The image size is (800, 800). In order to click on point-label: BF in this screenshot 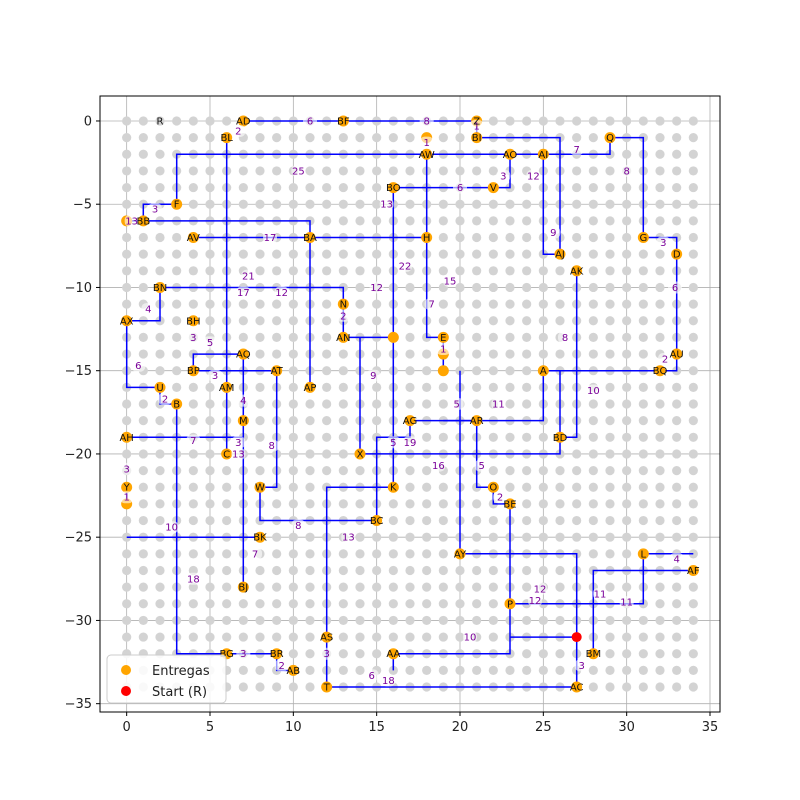, I will do `click(343, 121)`.